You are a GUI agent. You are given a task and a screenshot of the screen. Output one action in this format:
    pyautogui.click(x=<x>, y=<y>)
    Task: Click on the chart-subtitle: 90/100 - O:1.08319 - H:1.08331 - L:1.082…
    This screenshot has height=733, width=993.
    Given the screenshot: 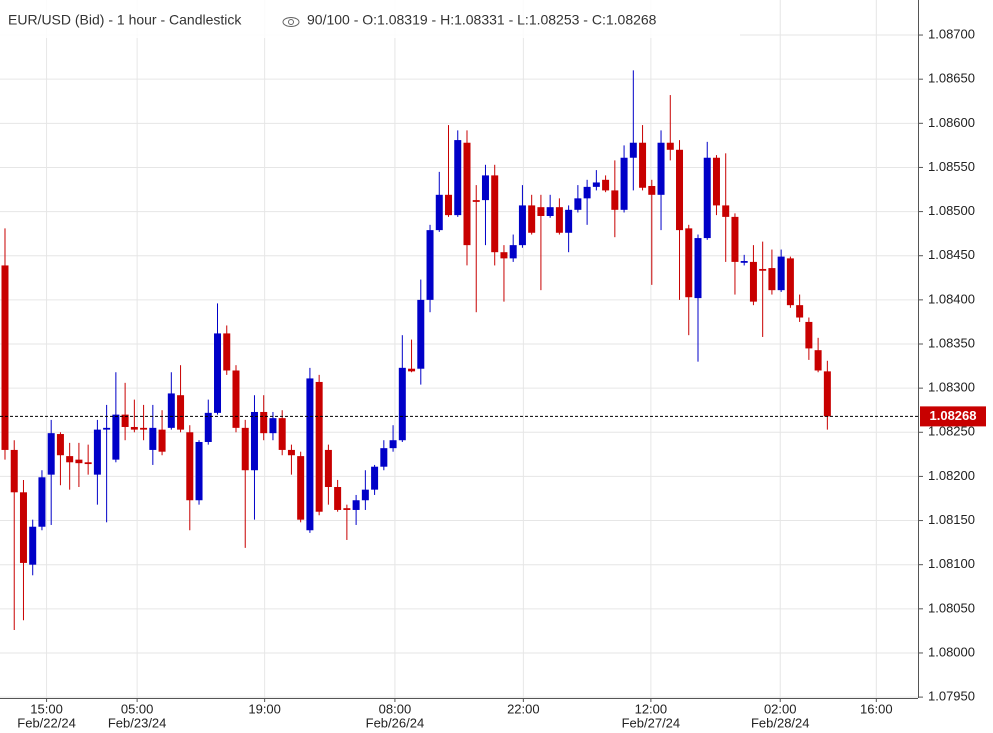 What is the action you would take?
    pyautogui.click(x=482, y=20)
    